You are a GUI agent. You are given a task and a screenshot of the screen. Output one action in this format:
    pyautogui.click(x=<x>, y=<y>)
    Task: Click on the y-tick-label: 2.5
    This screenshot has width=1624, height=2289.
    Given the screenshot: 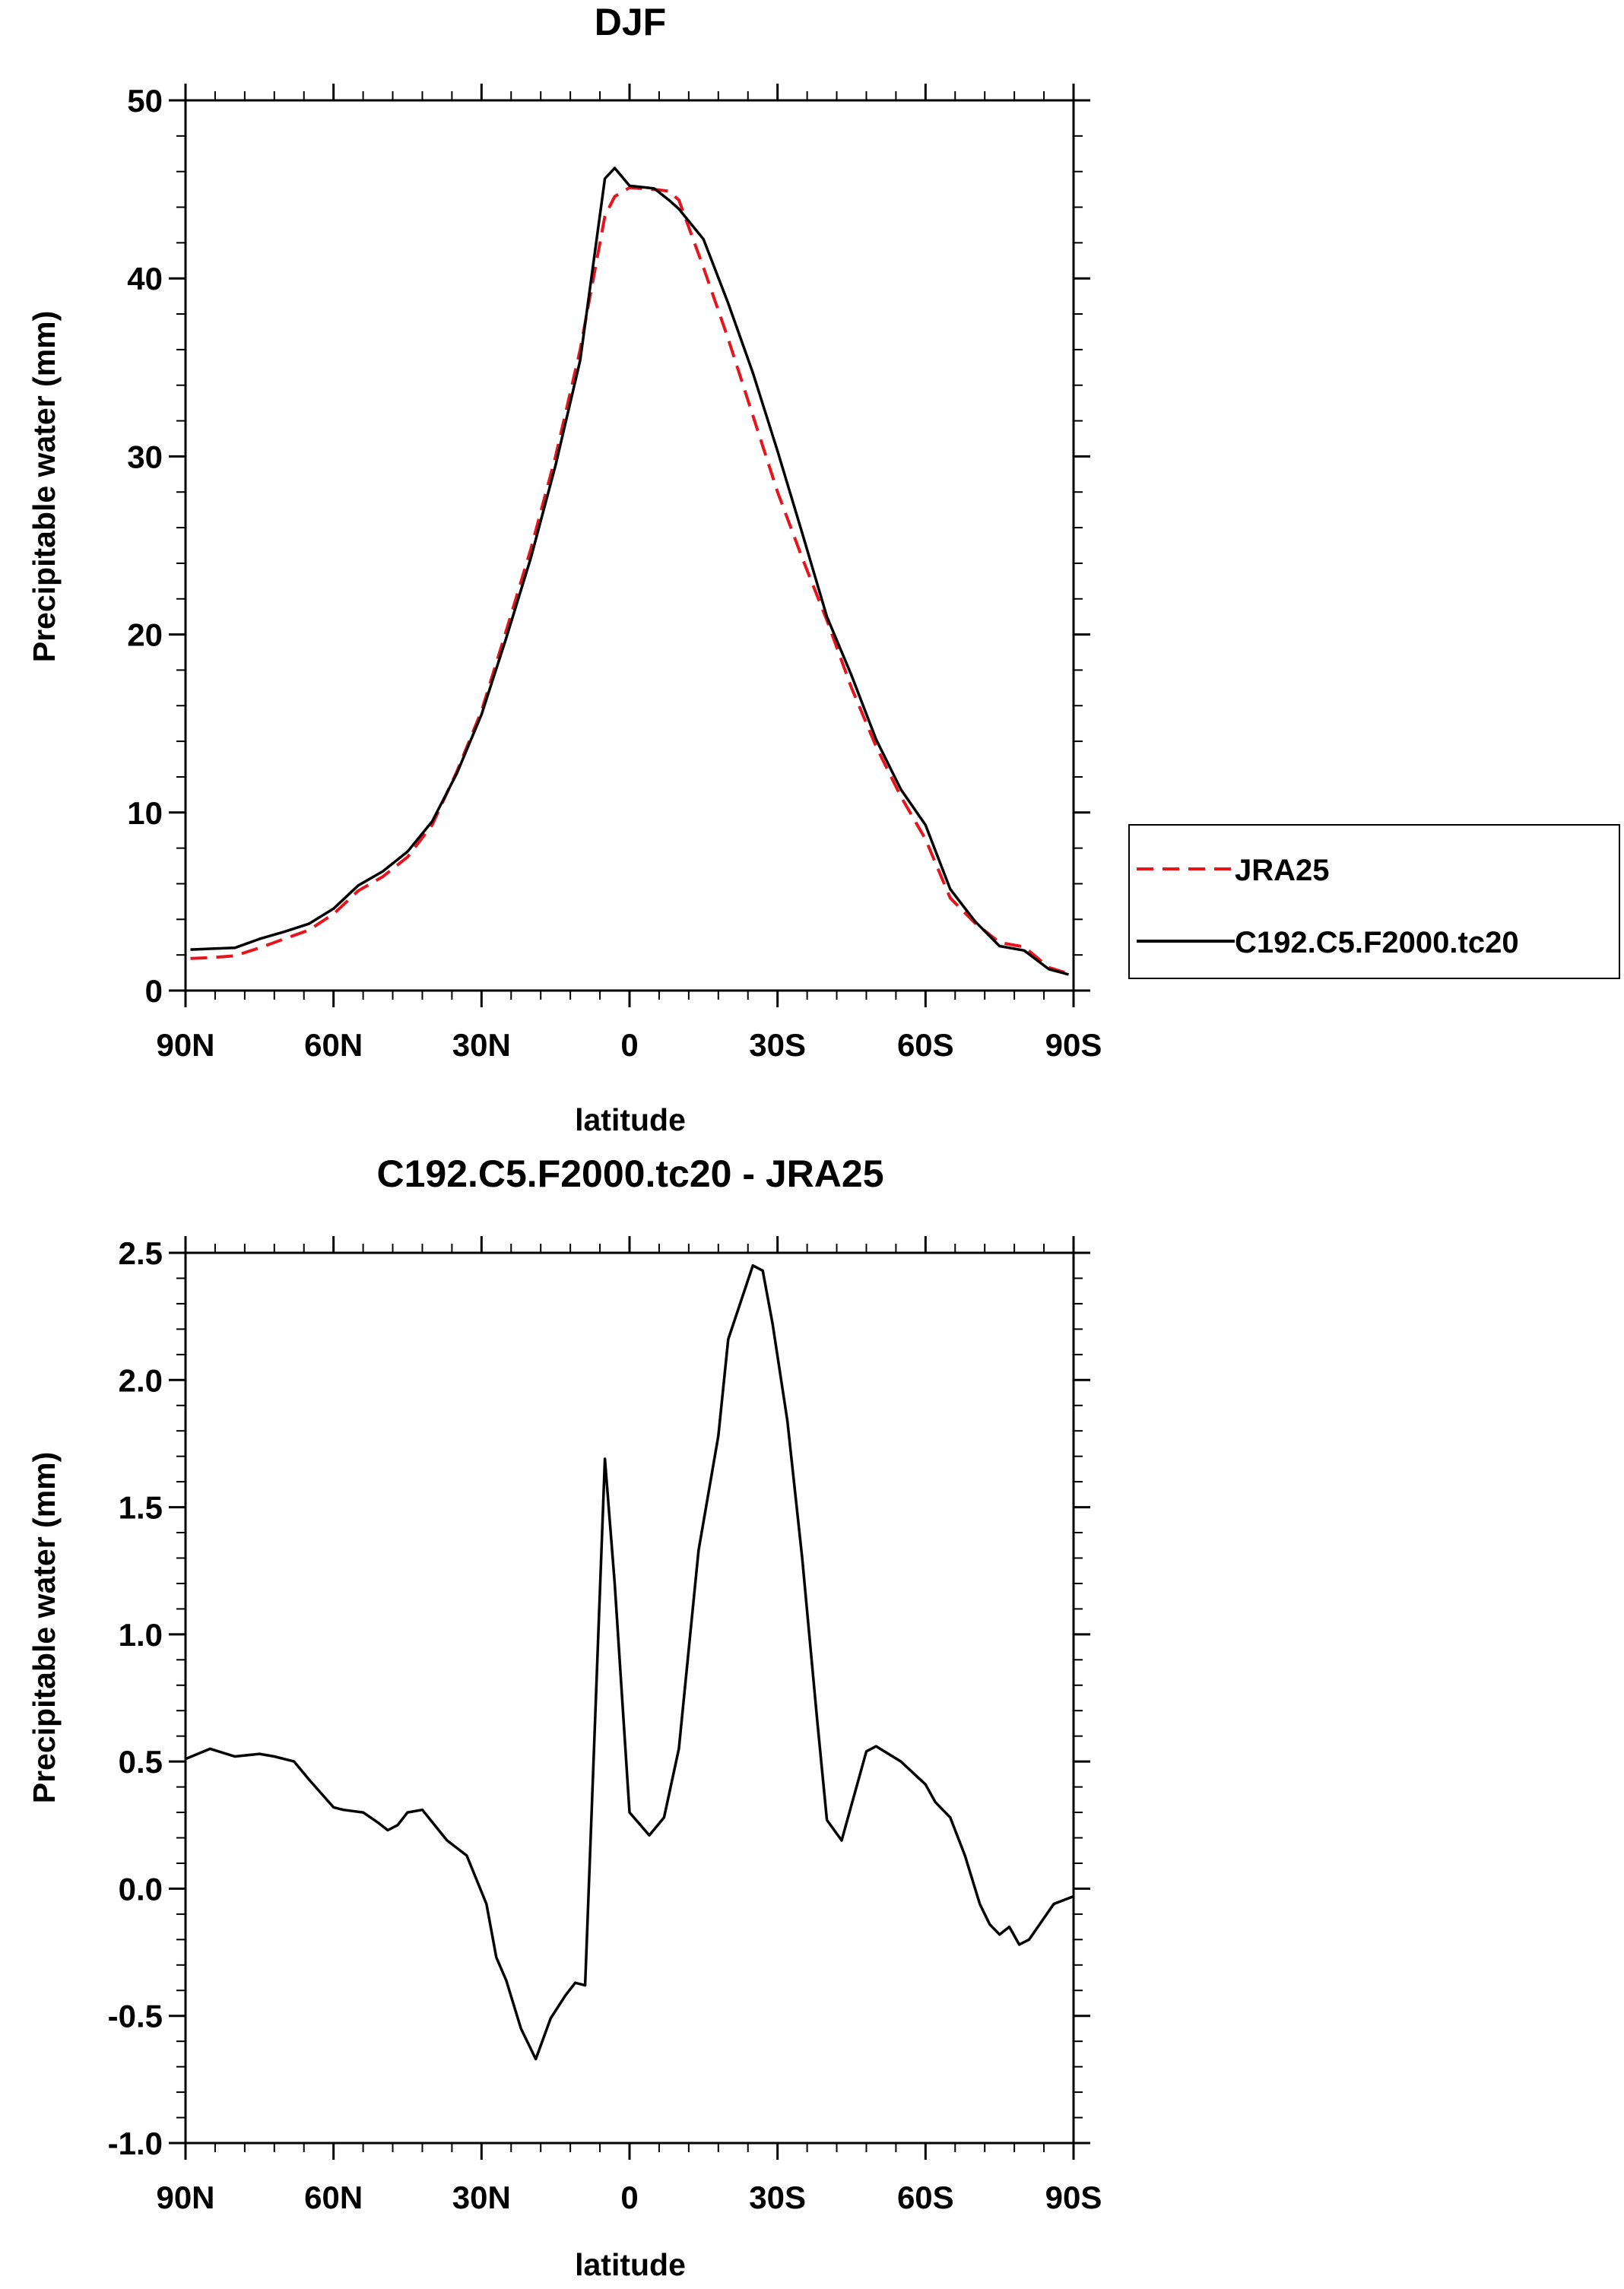 What is the action you would take?
    pyautogui.click(x=141, y=1253)
    